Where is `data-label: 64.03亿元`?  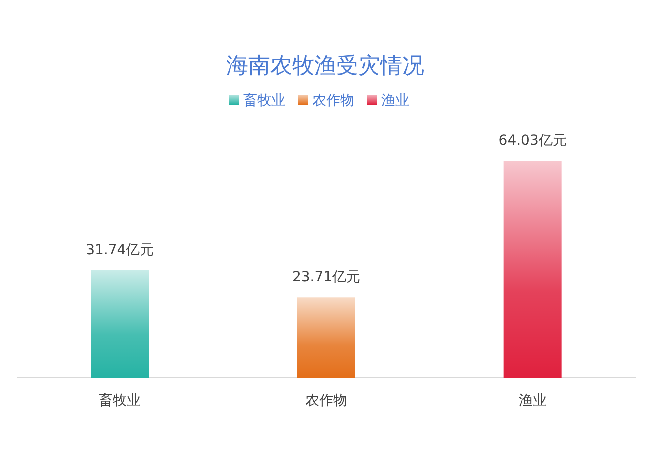 data-label: 64.03亿元 is located at coordinates (532, 141).